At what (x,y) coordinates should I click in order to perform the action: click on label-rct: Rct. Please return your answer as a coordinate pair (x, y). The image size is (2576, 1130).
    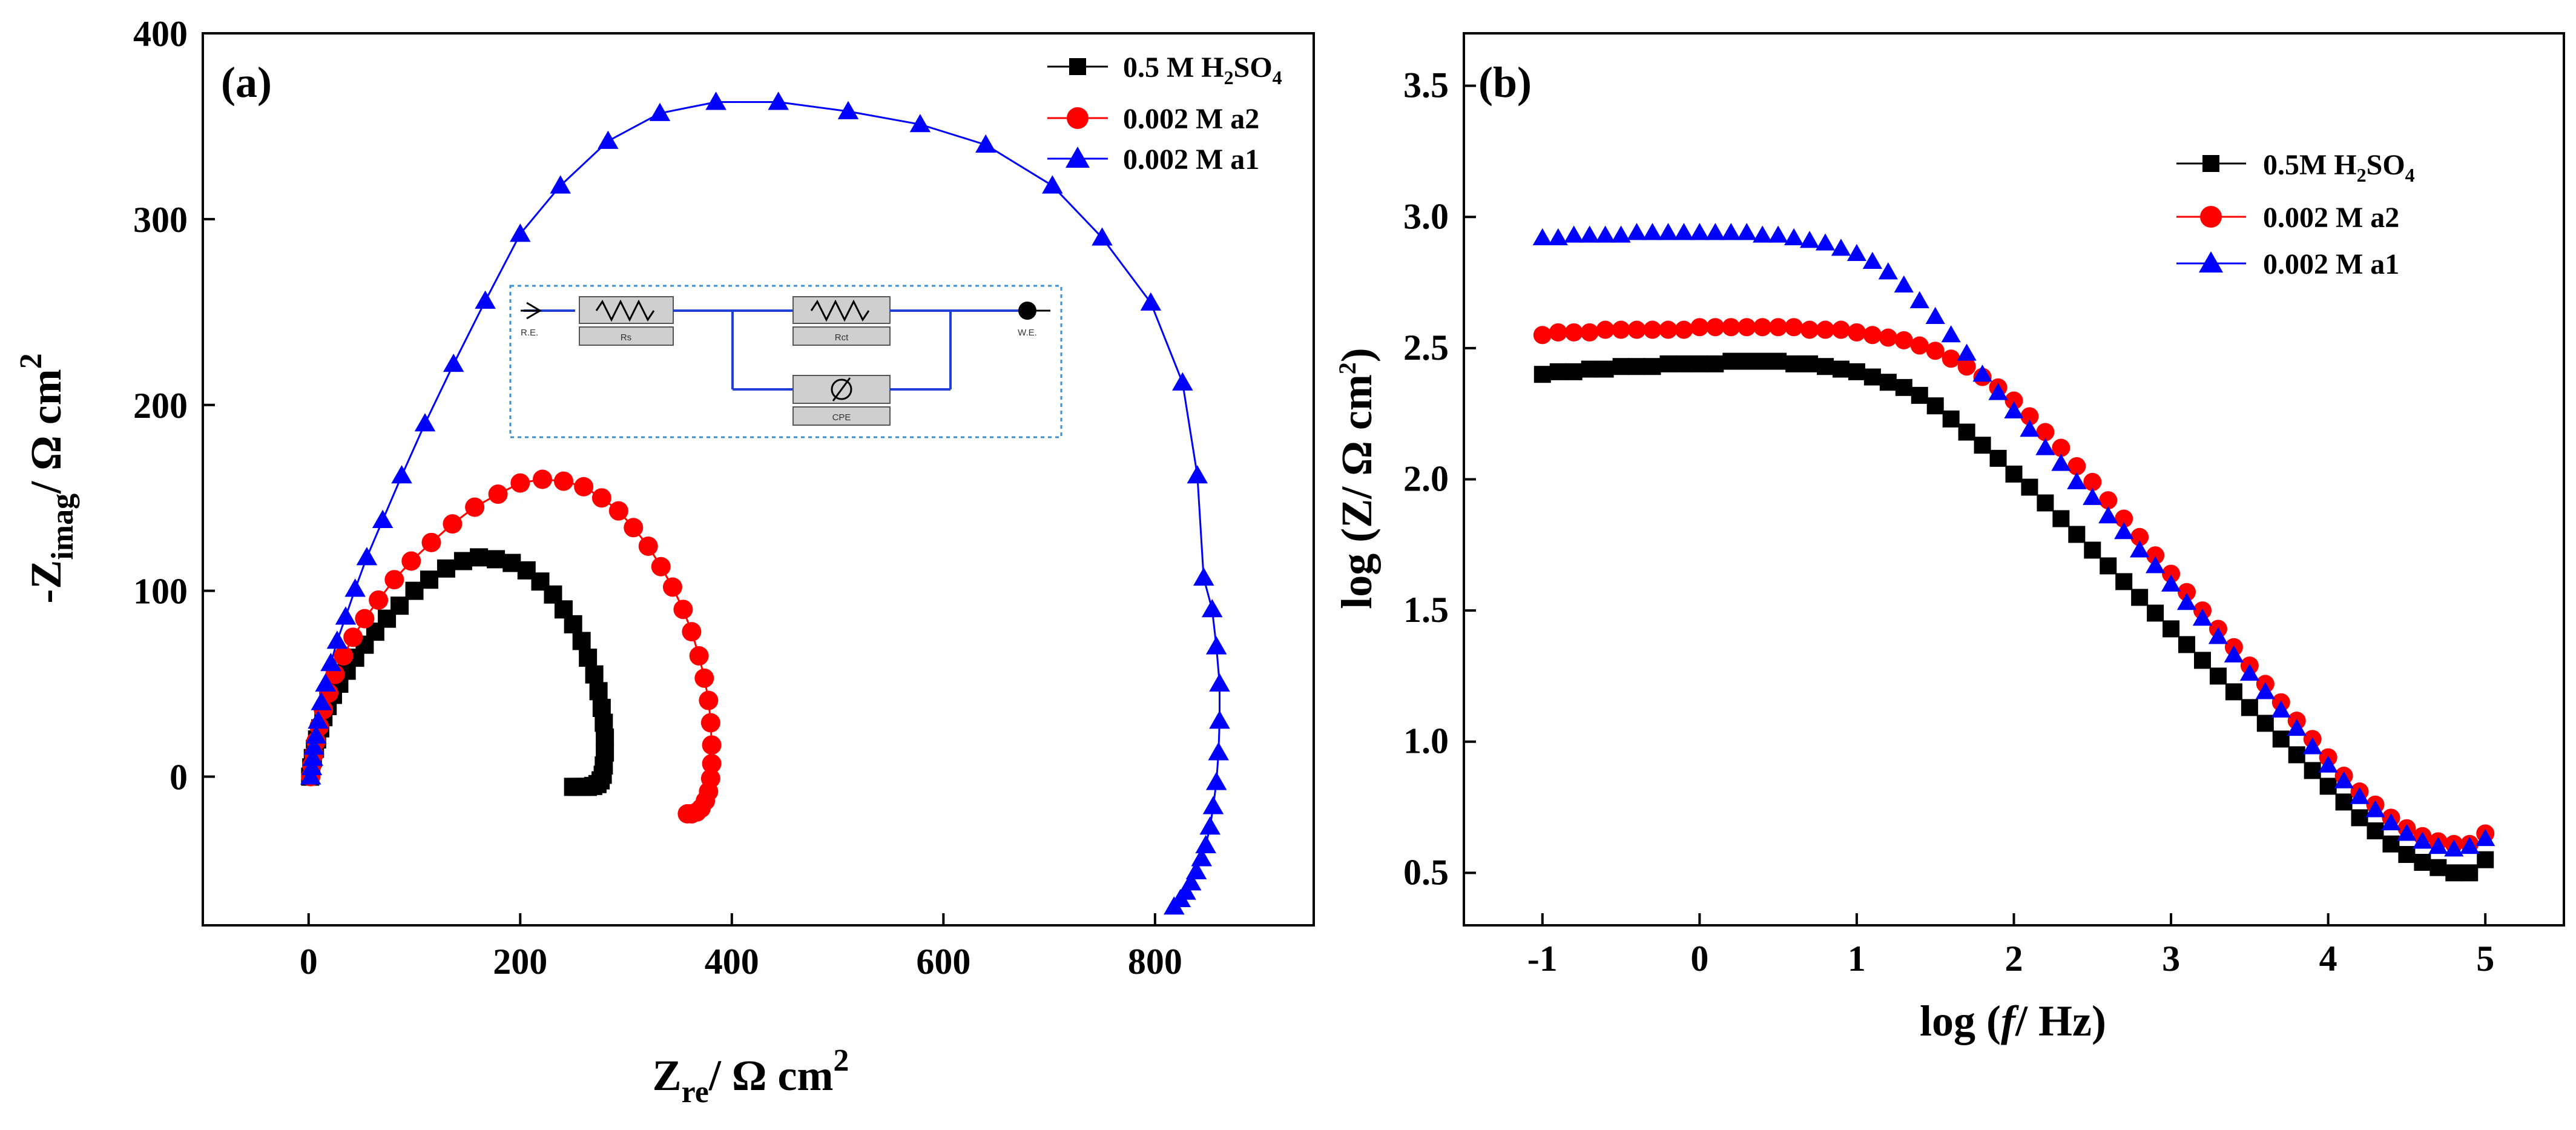
    Looking at the image, I should click on (842, 337).